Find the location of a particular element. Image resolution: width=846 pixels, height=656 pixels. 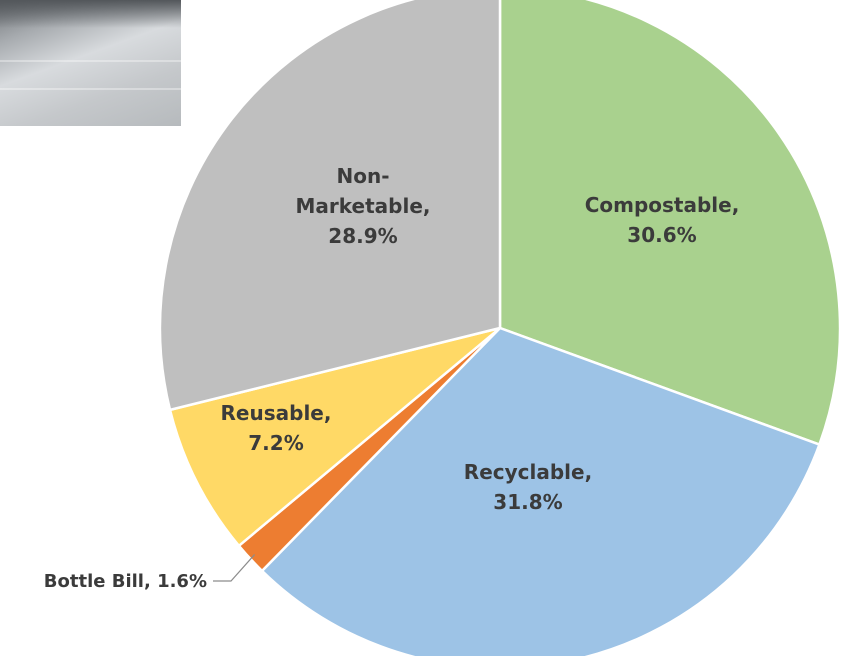

slice-label-bottle-bill: Bottle Bill, 1.6% is located at coordinates (125, 581).